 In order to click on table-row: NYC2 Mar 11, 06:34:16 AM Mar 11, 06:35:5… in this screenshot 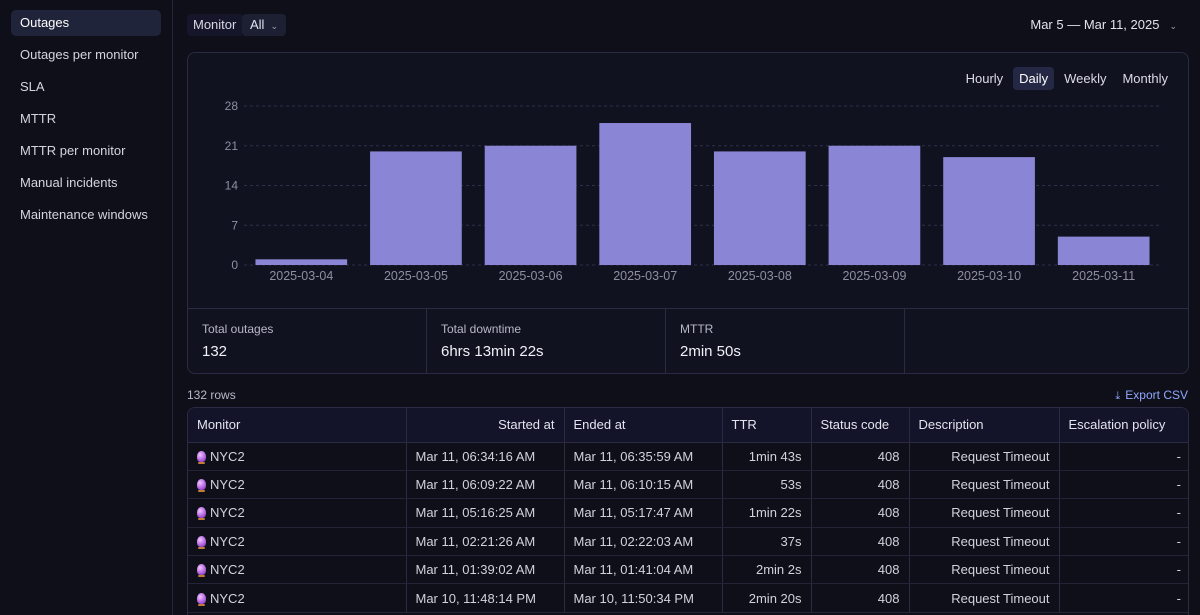, I will do `click(688, 456)`.